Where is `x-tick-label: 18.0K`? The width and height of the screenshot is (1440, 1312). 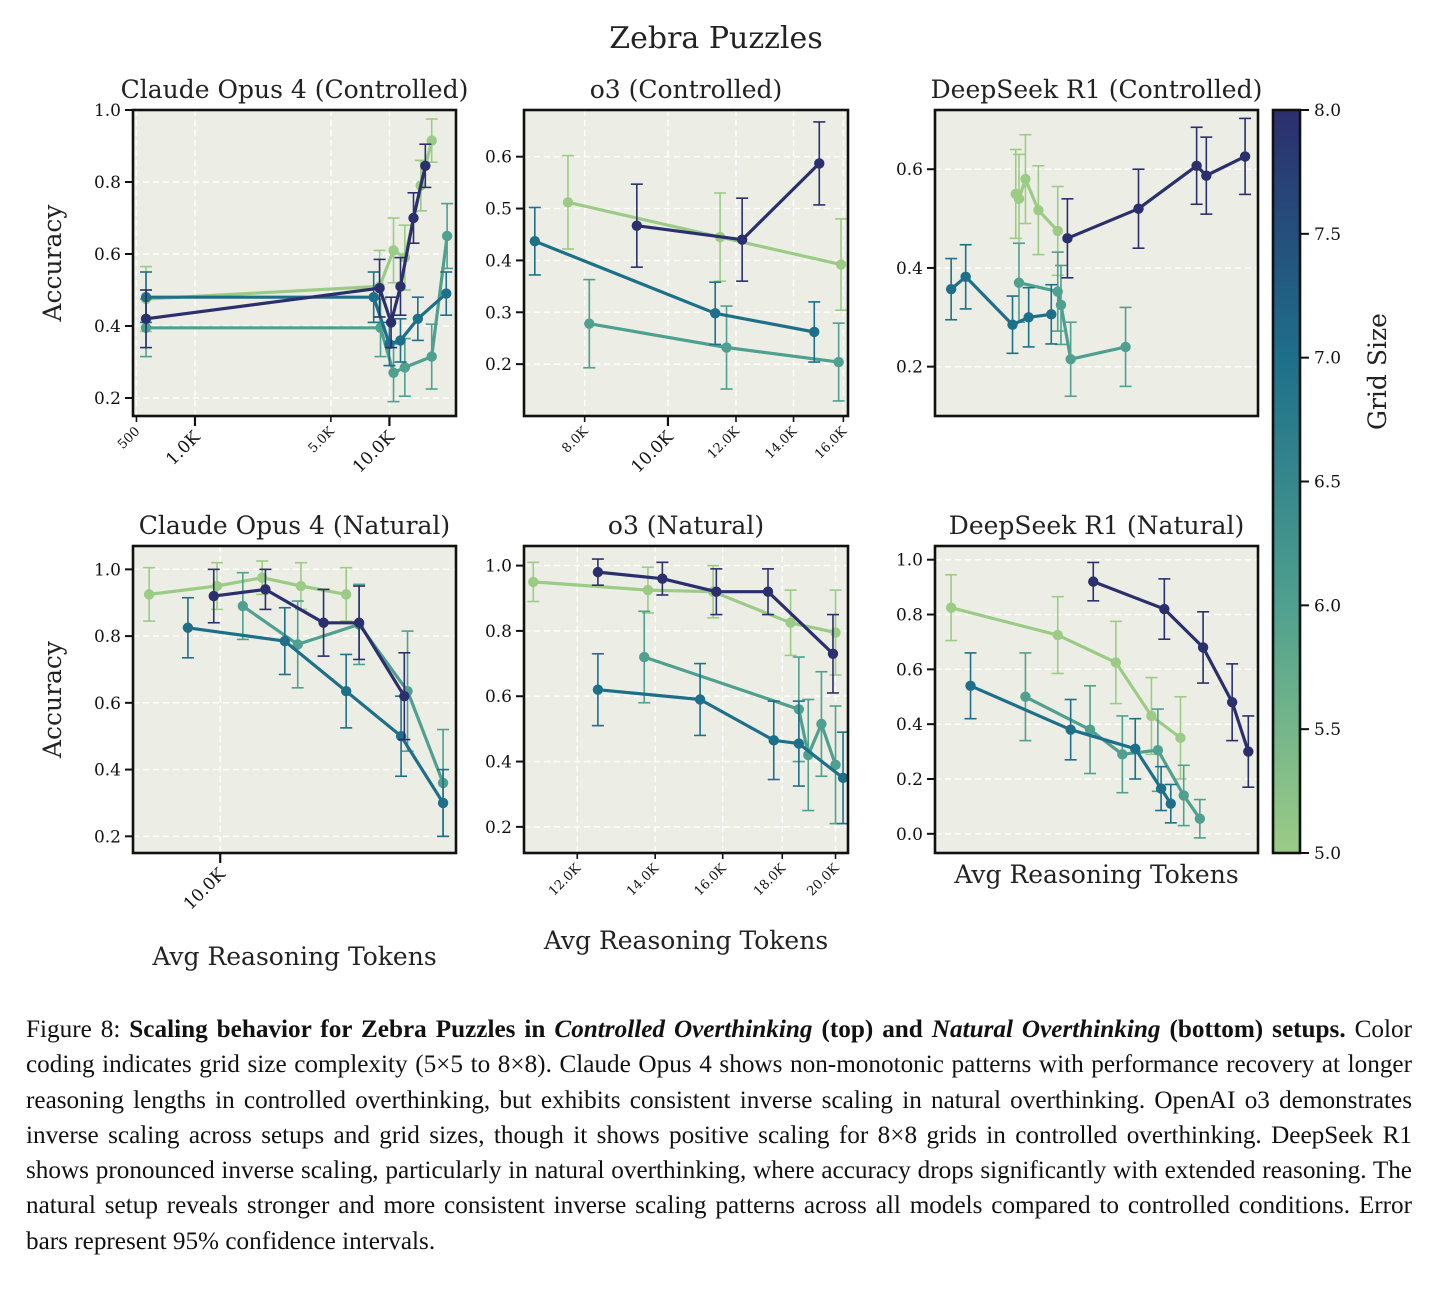 x-tick-label: 18.0K is located at coordinates (770, 880).